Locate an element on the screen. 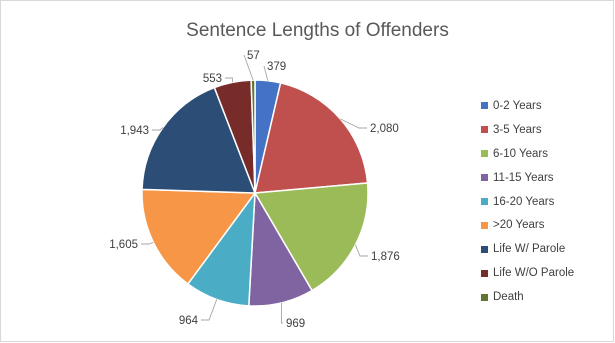 This screenshot has height=343, width=615. legend-item-20-years: >20 Years is located at coordinates (527, 225).